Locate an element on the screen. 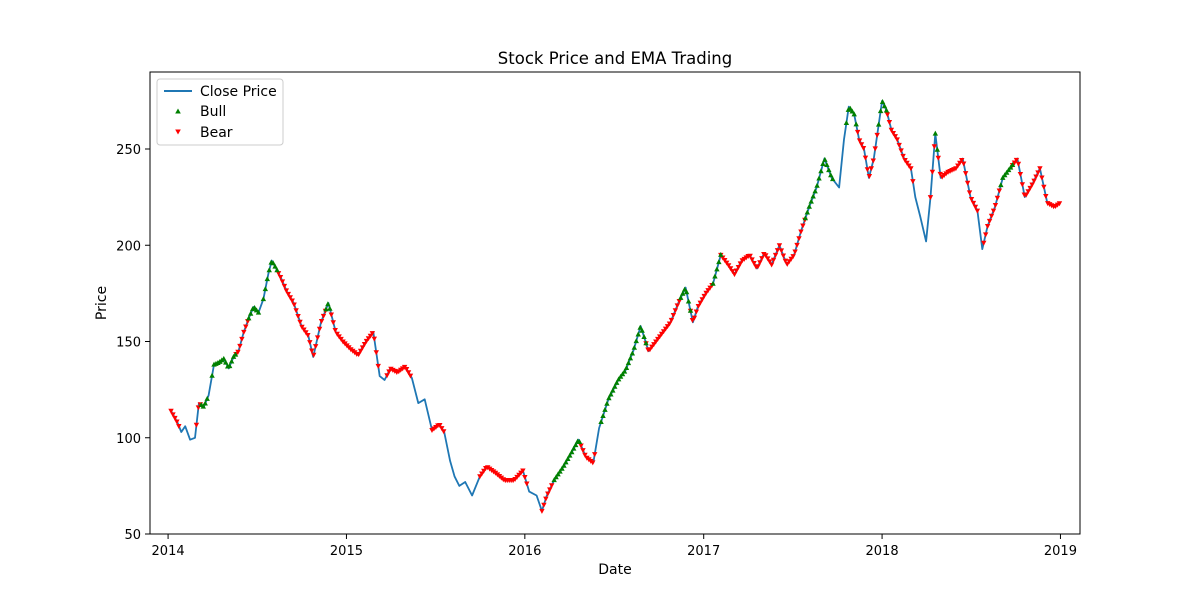 The height and width of the screenshot is (600, 1200). y-tick-label: 100 is located at coordinates (128, 439).